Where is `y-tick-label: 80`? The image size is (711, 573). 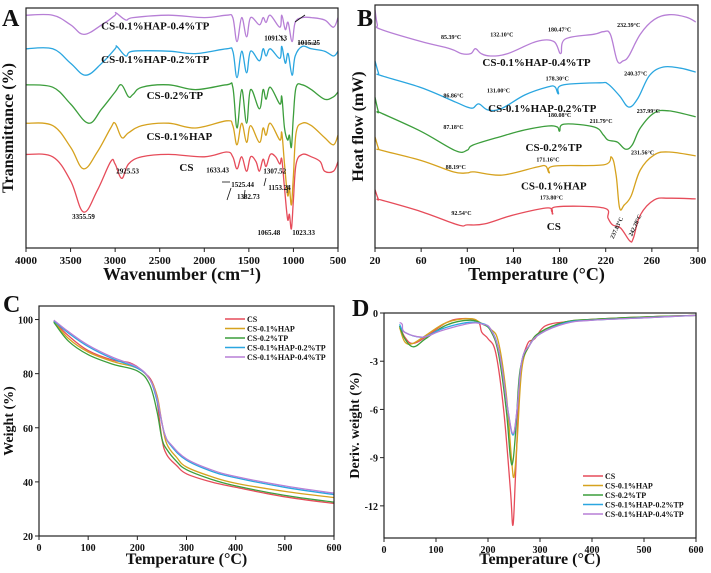 y-tick-label: 80 is located at coordinates (28, 375).